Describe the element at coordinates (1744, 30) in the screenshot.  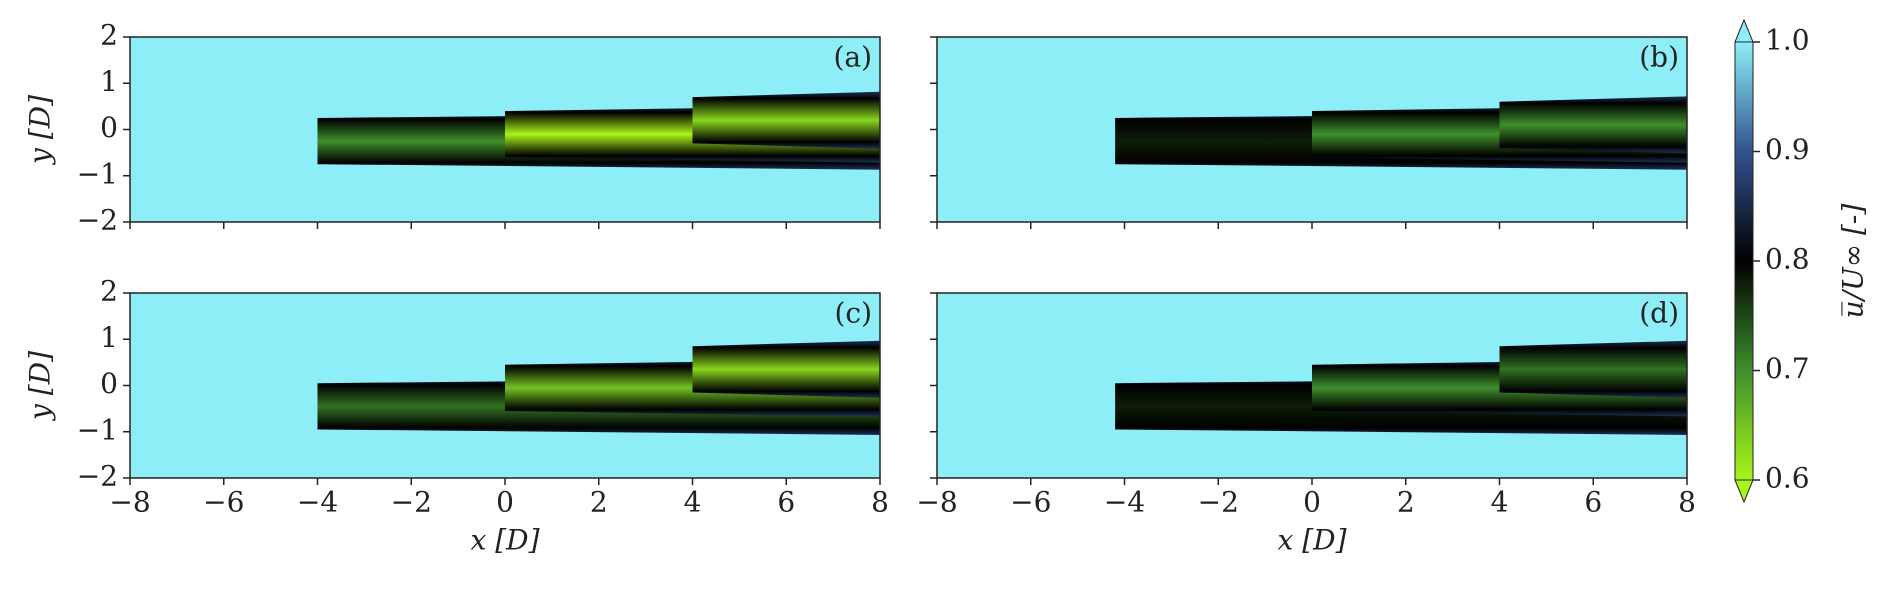
I see `colorbar-extend-top` at that location.